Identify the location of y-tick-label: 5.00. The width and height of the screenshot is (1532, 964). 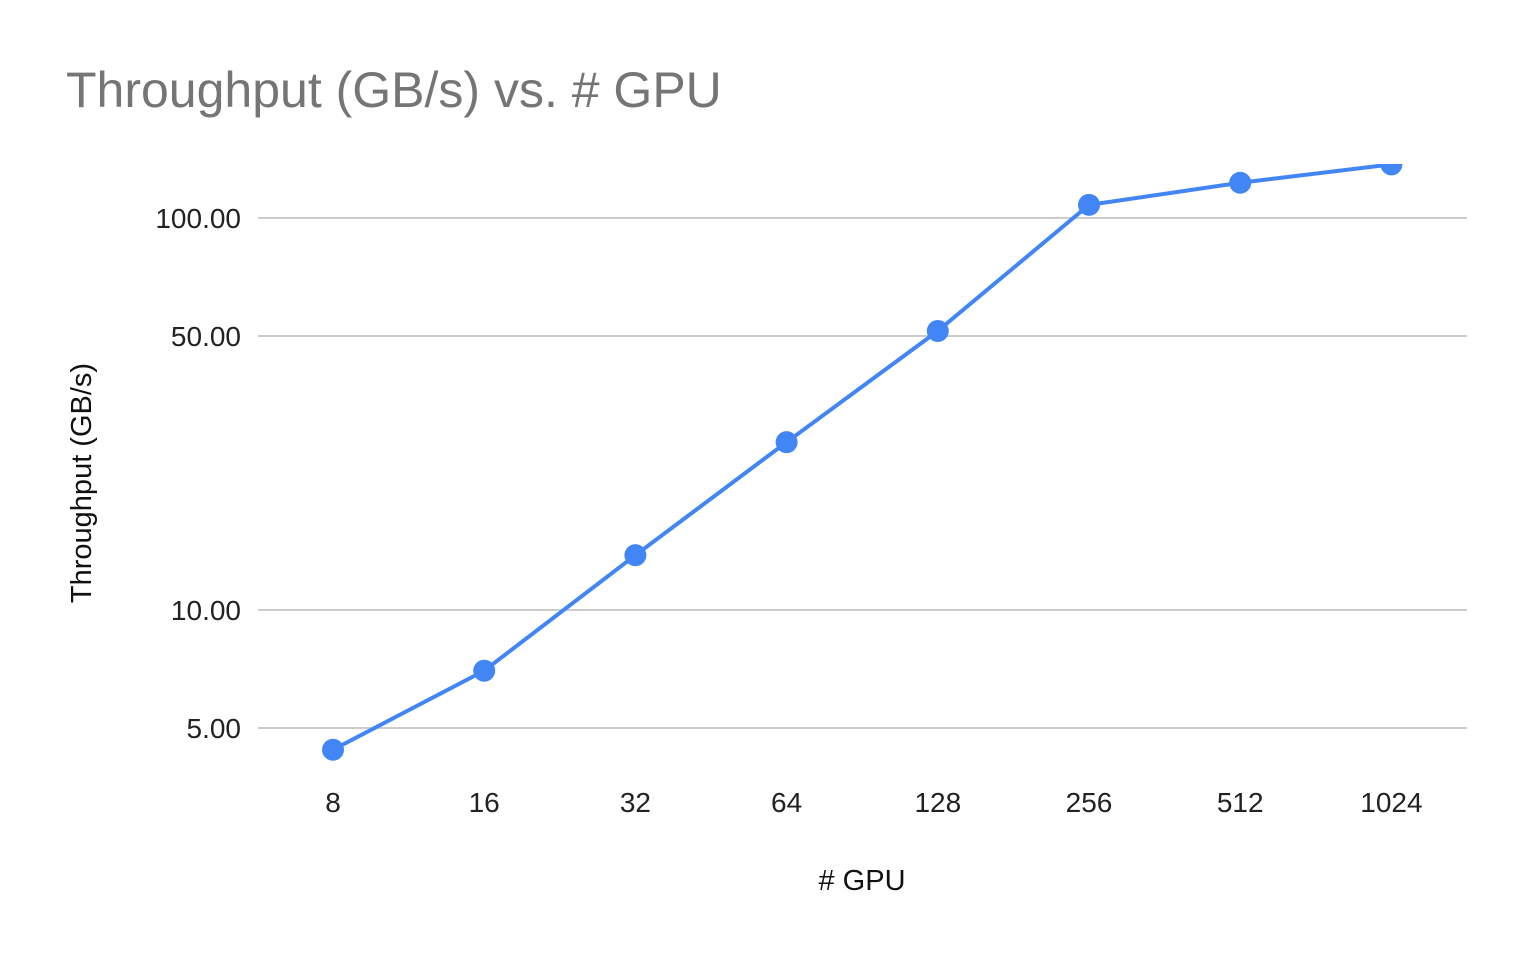
(214, 728).